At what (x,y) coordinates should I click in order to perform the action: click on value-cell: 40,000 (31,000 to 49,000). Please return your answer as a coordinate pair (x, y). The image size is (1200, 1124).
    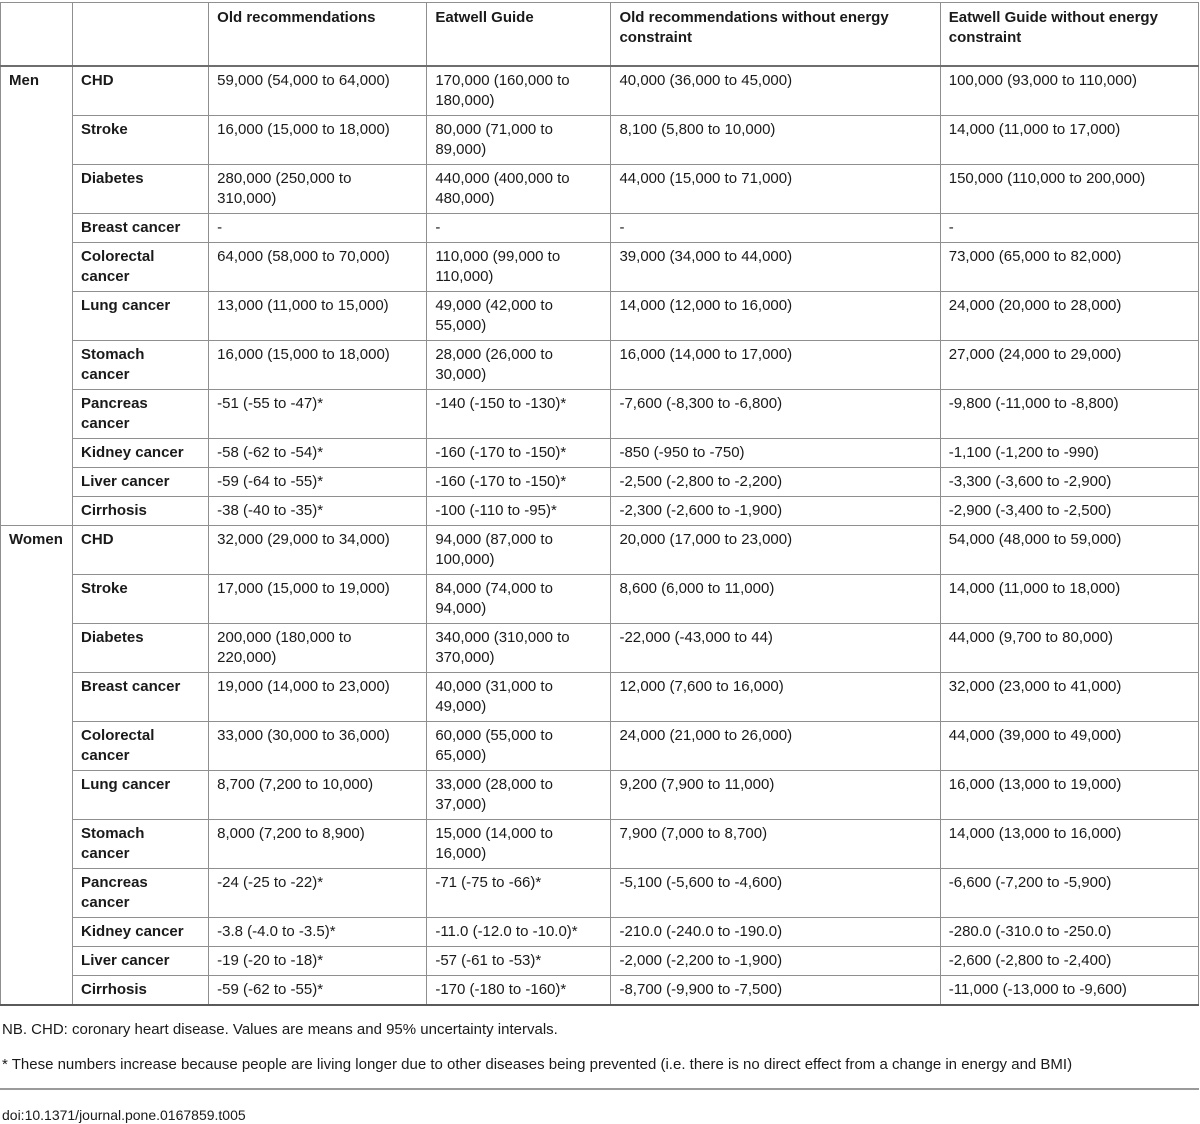
    Looking at the image, I should click on (519, 697).